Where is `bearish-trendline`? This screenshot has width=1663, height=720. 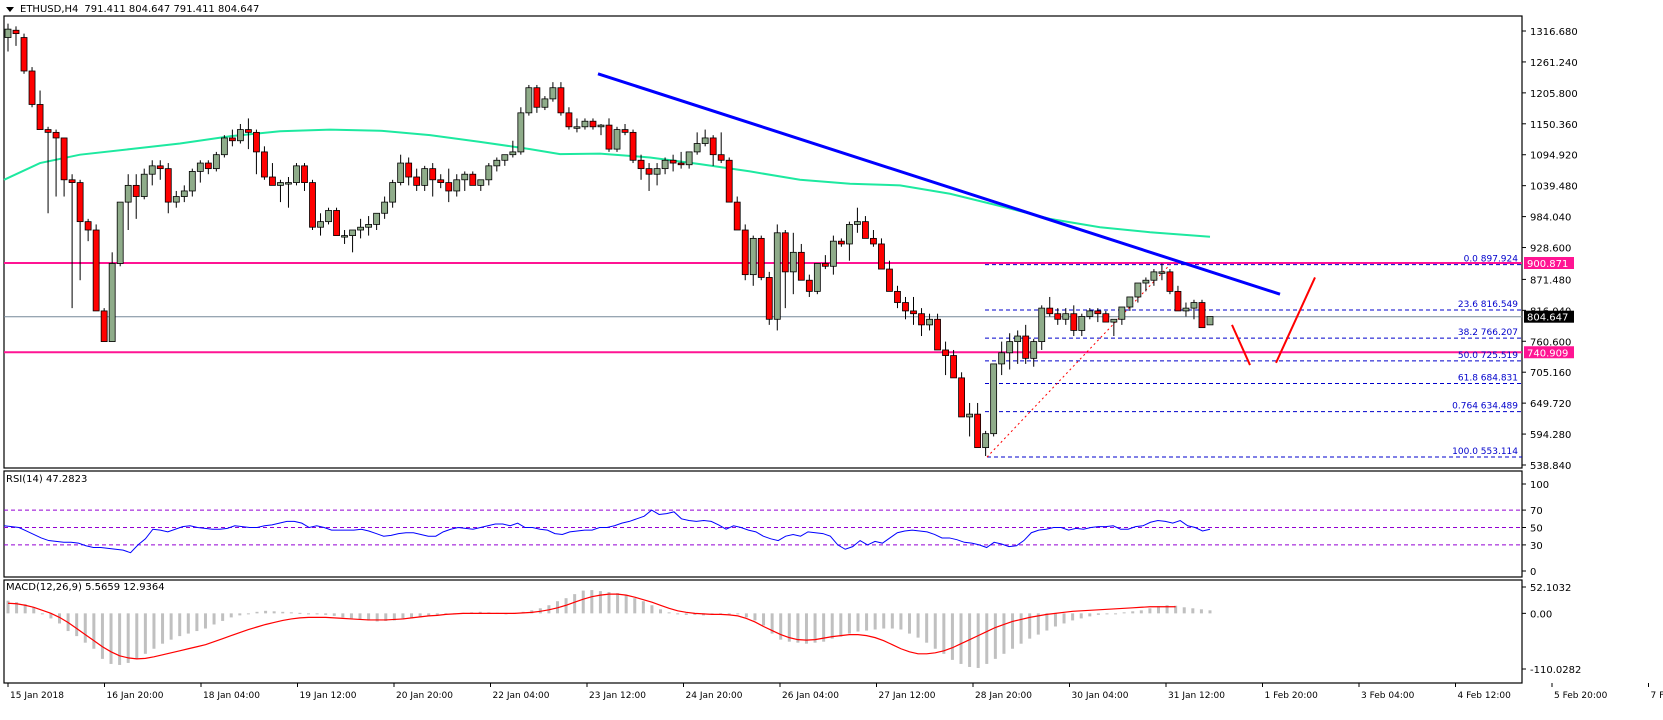
bearish-trendline is located at coordinates (939, 184).